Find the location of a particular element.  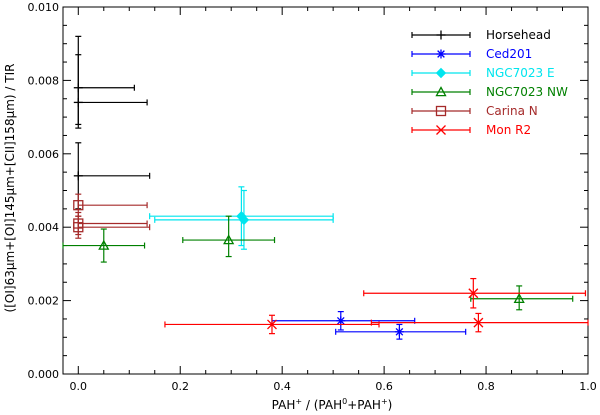

series-ced201 is located at coordinates (369, 325).